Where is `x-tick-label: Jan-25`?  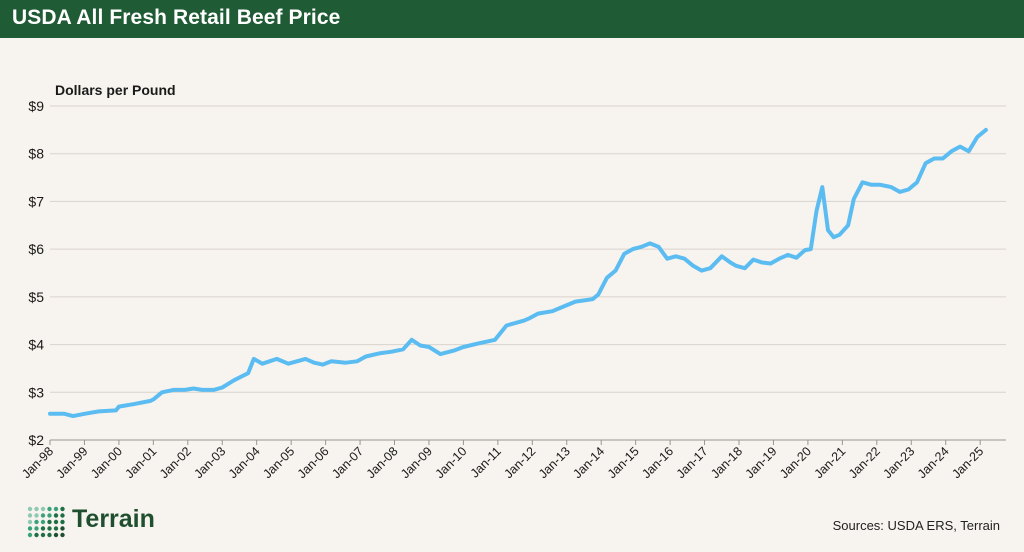 x-tick-label: Jan-25 is located at coordinates (967, 462).